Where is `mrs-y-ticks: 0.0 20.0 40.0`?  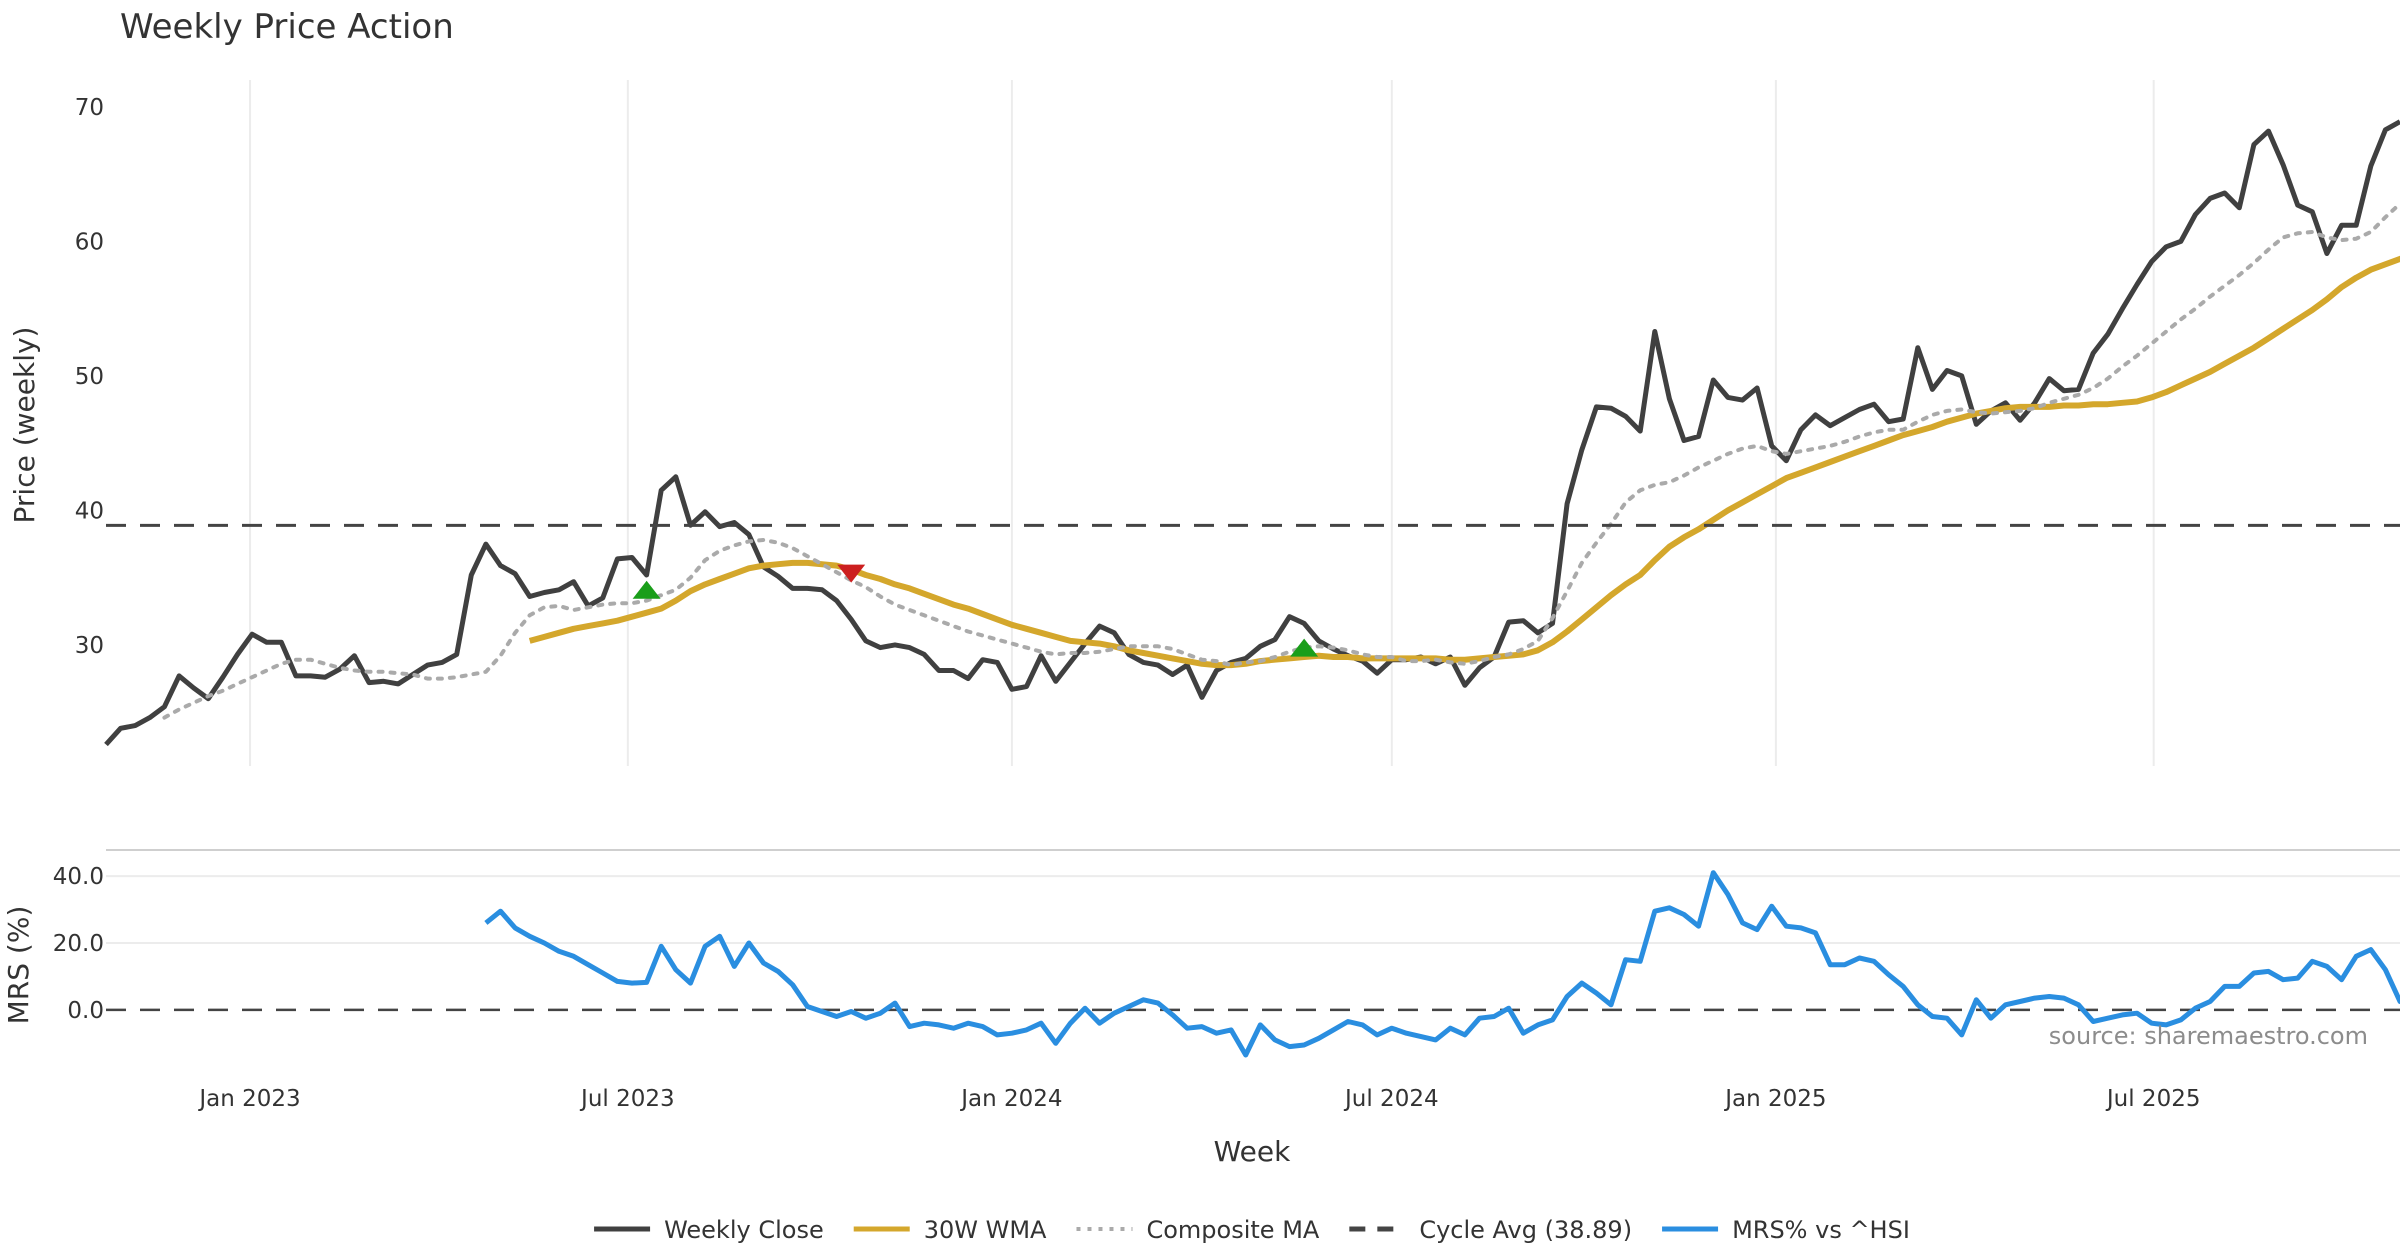 mrs-y-ticks: 0.0 20.0 40.0 is located at coordinates (78, 944).